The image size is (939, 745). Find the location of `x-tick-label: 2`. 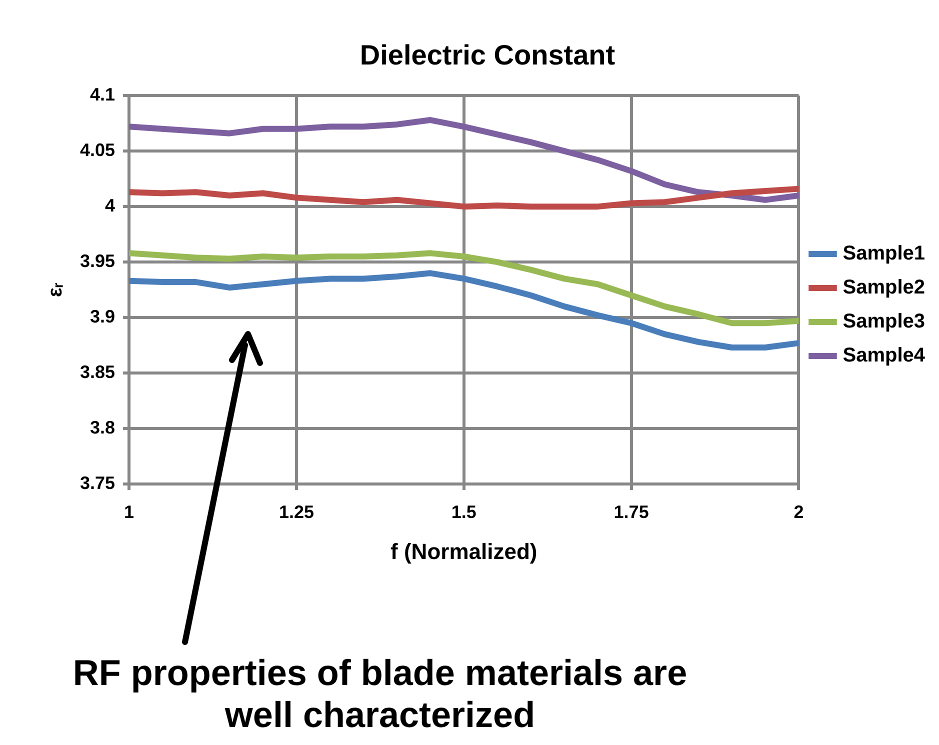

x-tick-label: 2 is located at coordinates (799, 512).